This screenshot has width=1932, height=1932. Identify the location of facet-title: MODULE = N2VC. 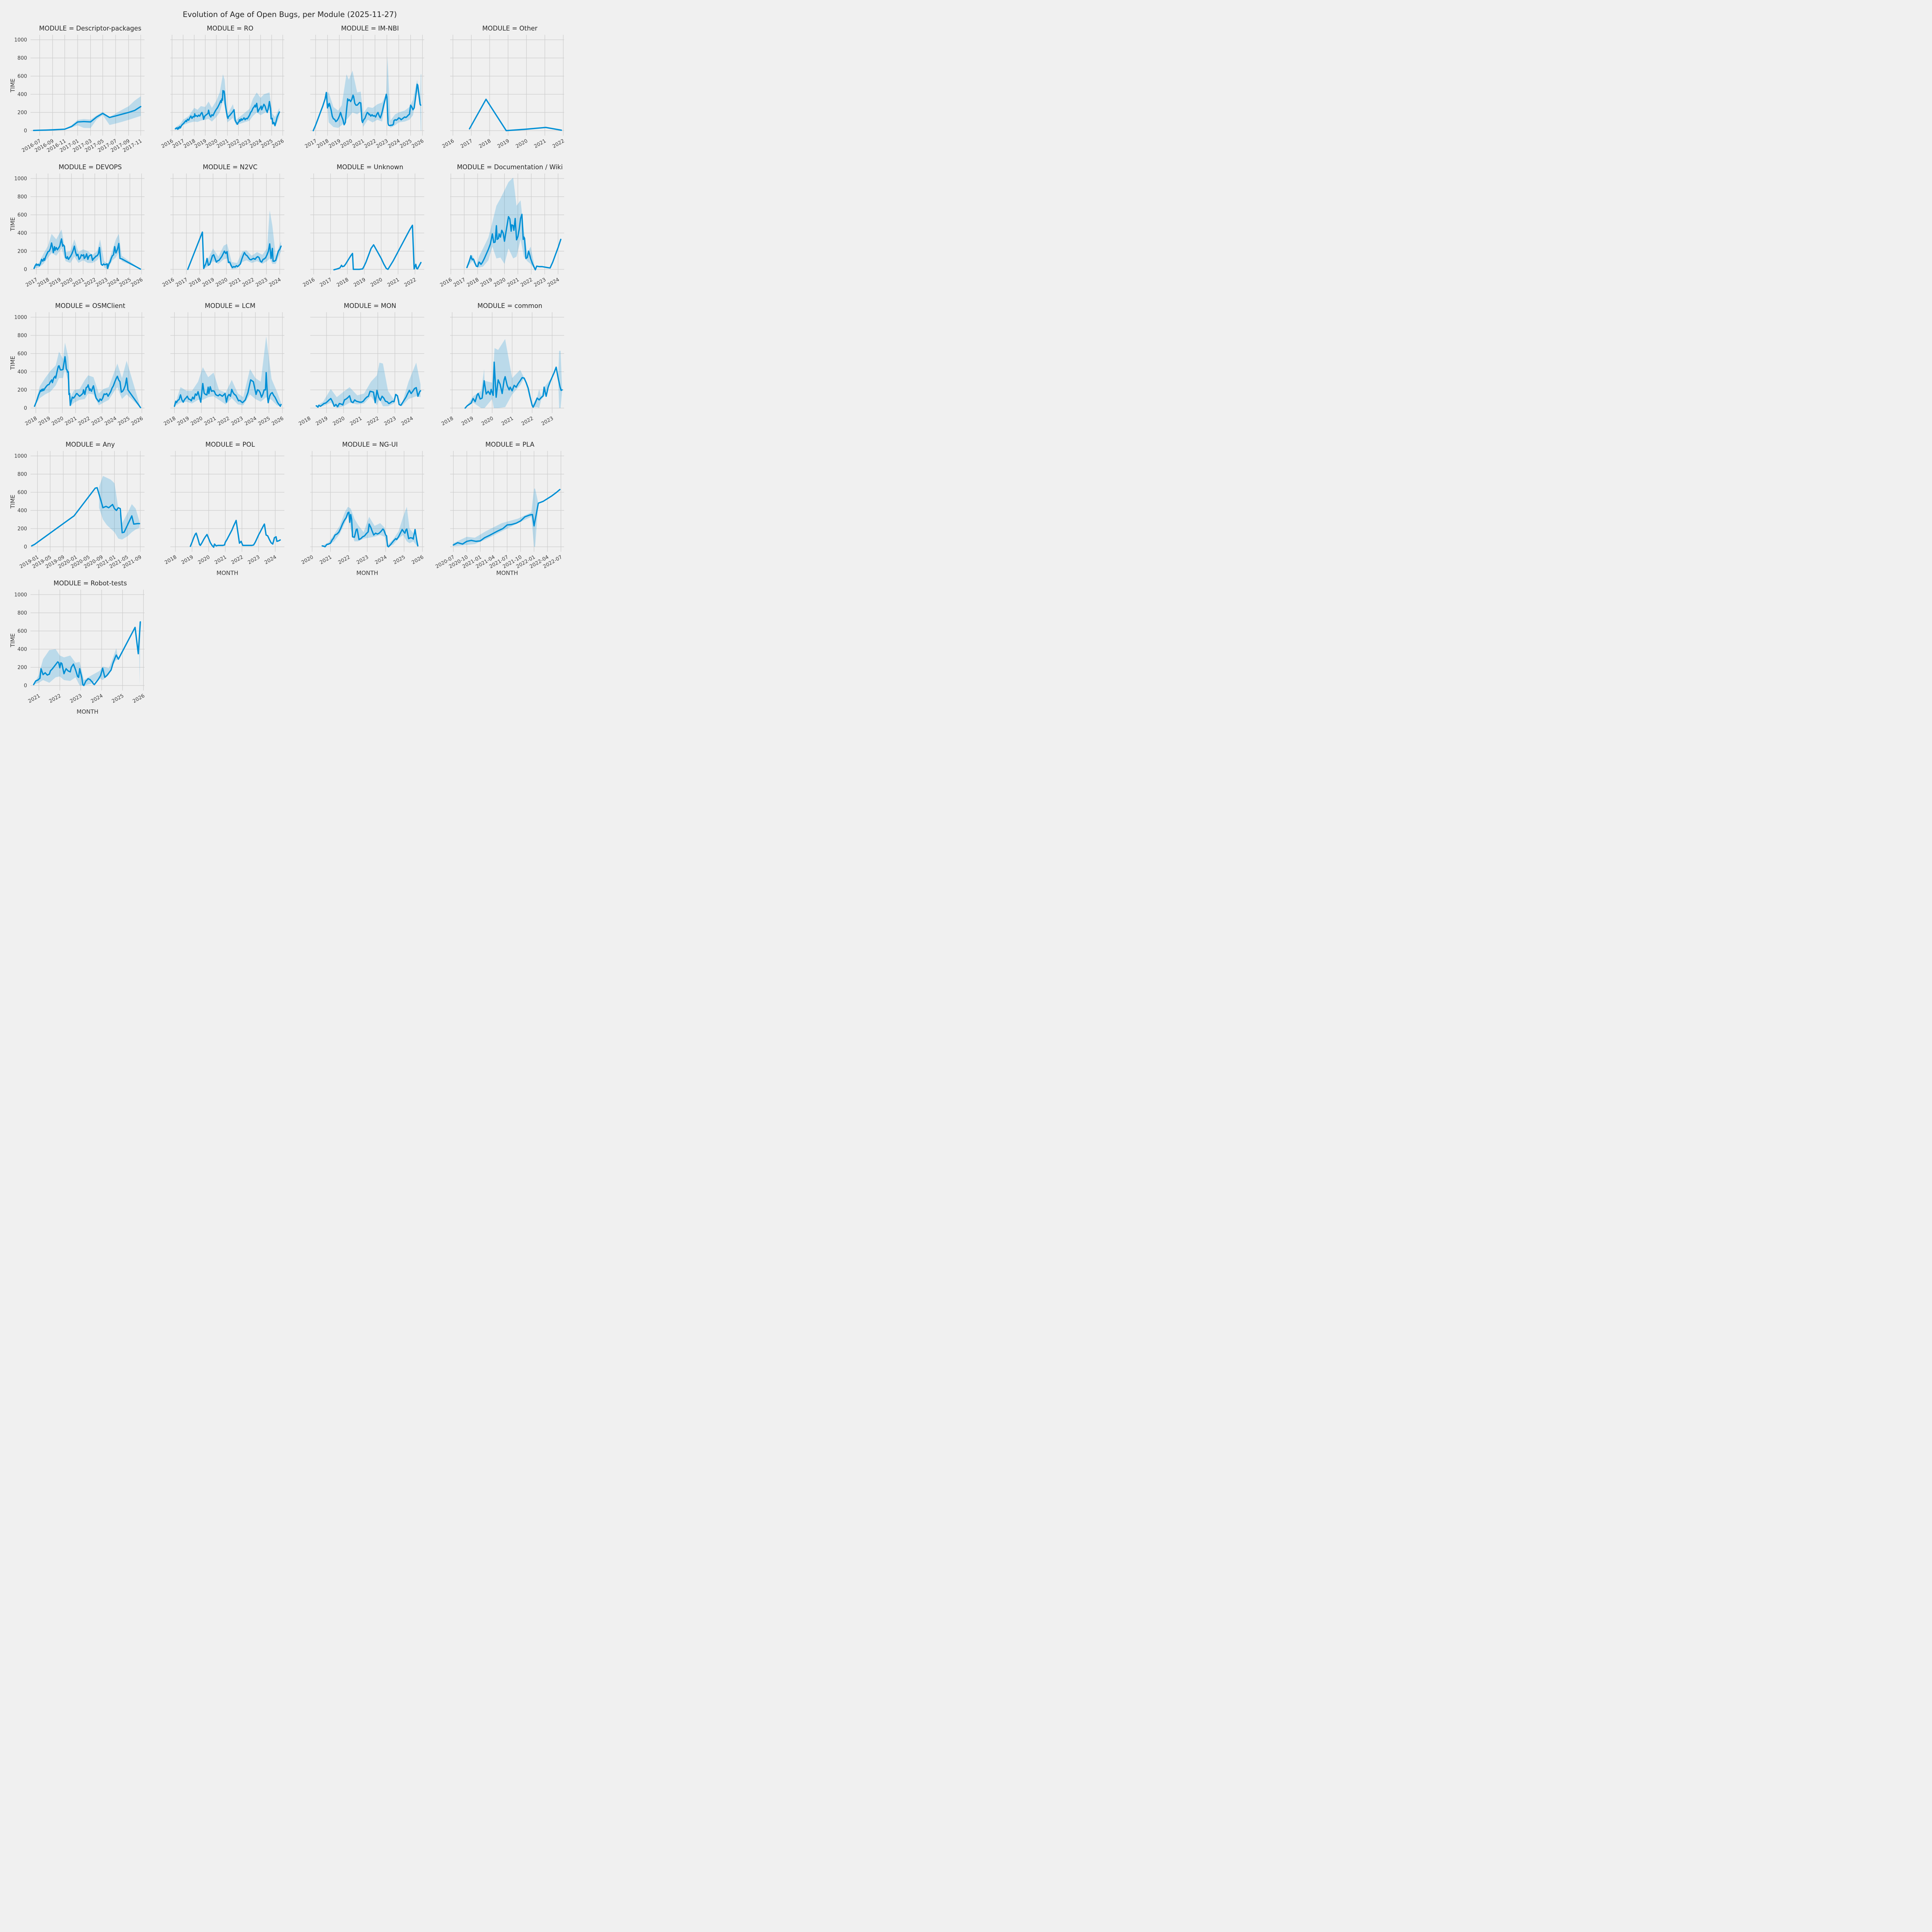
(230, 167).